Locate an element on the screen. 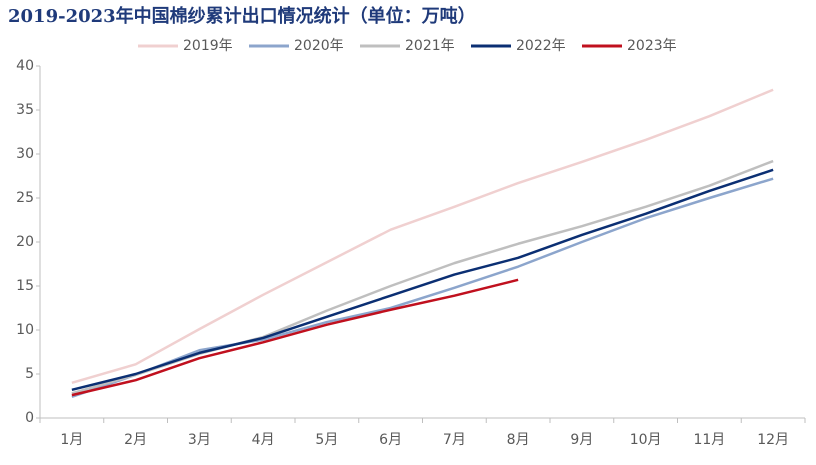 The image size is (816, 465). x-tick-label: 7月 is located at coordinates (454, 440).